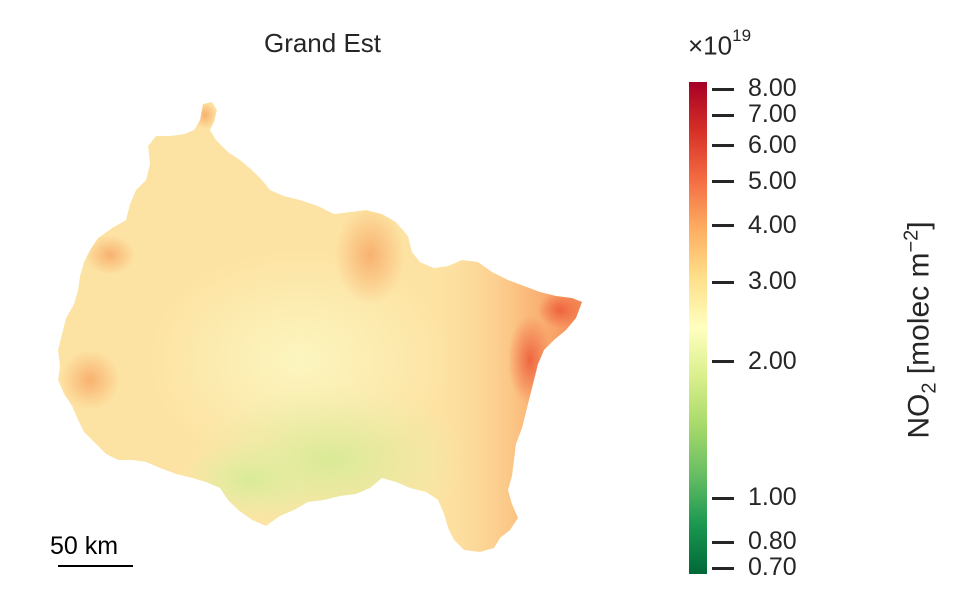 Image resolution: width=975 pixels, height=608 pixels. I want to click on colorbar-tick-label: 8.00, so click(772, 88).